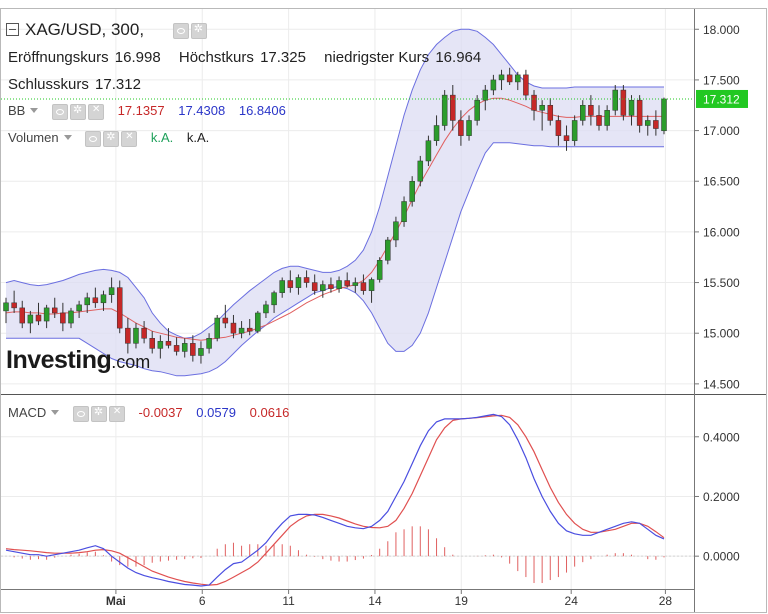  I want to click on volume-label: Volumen, so click(33, 137).